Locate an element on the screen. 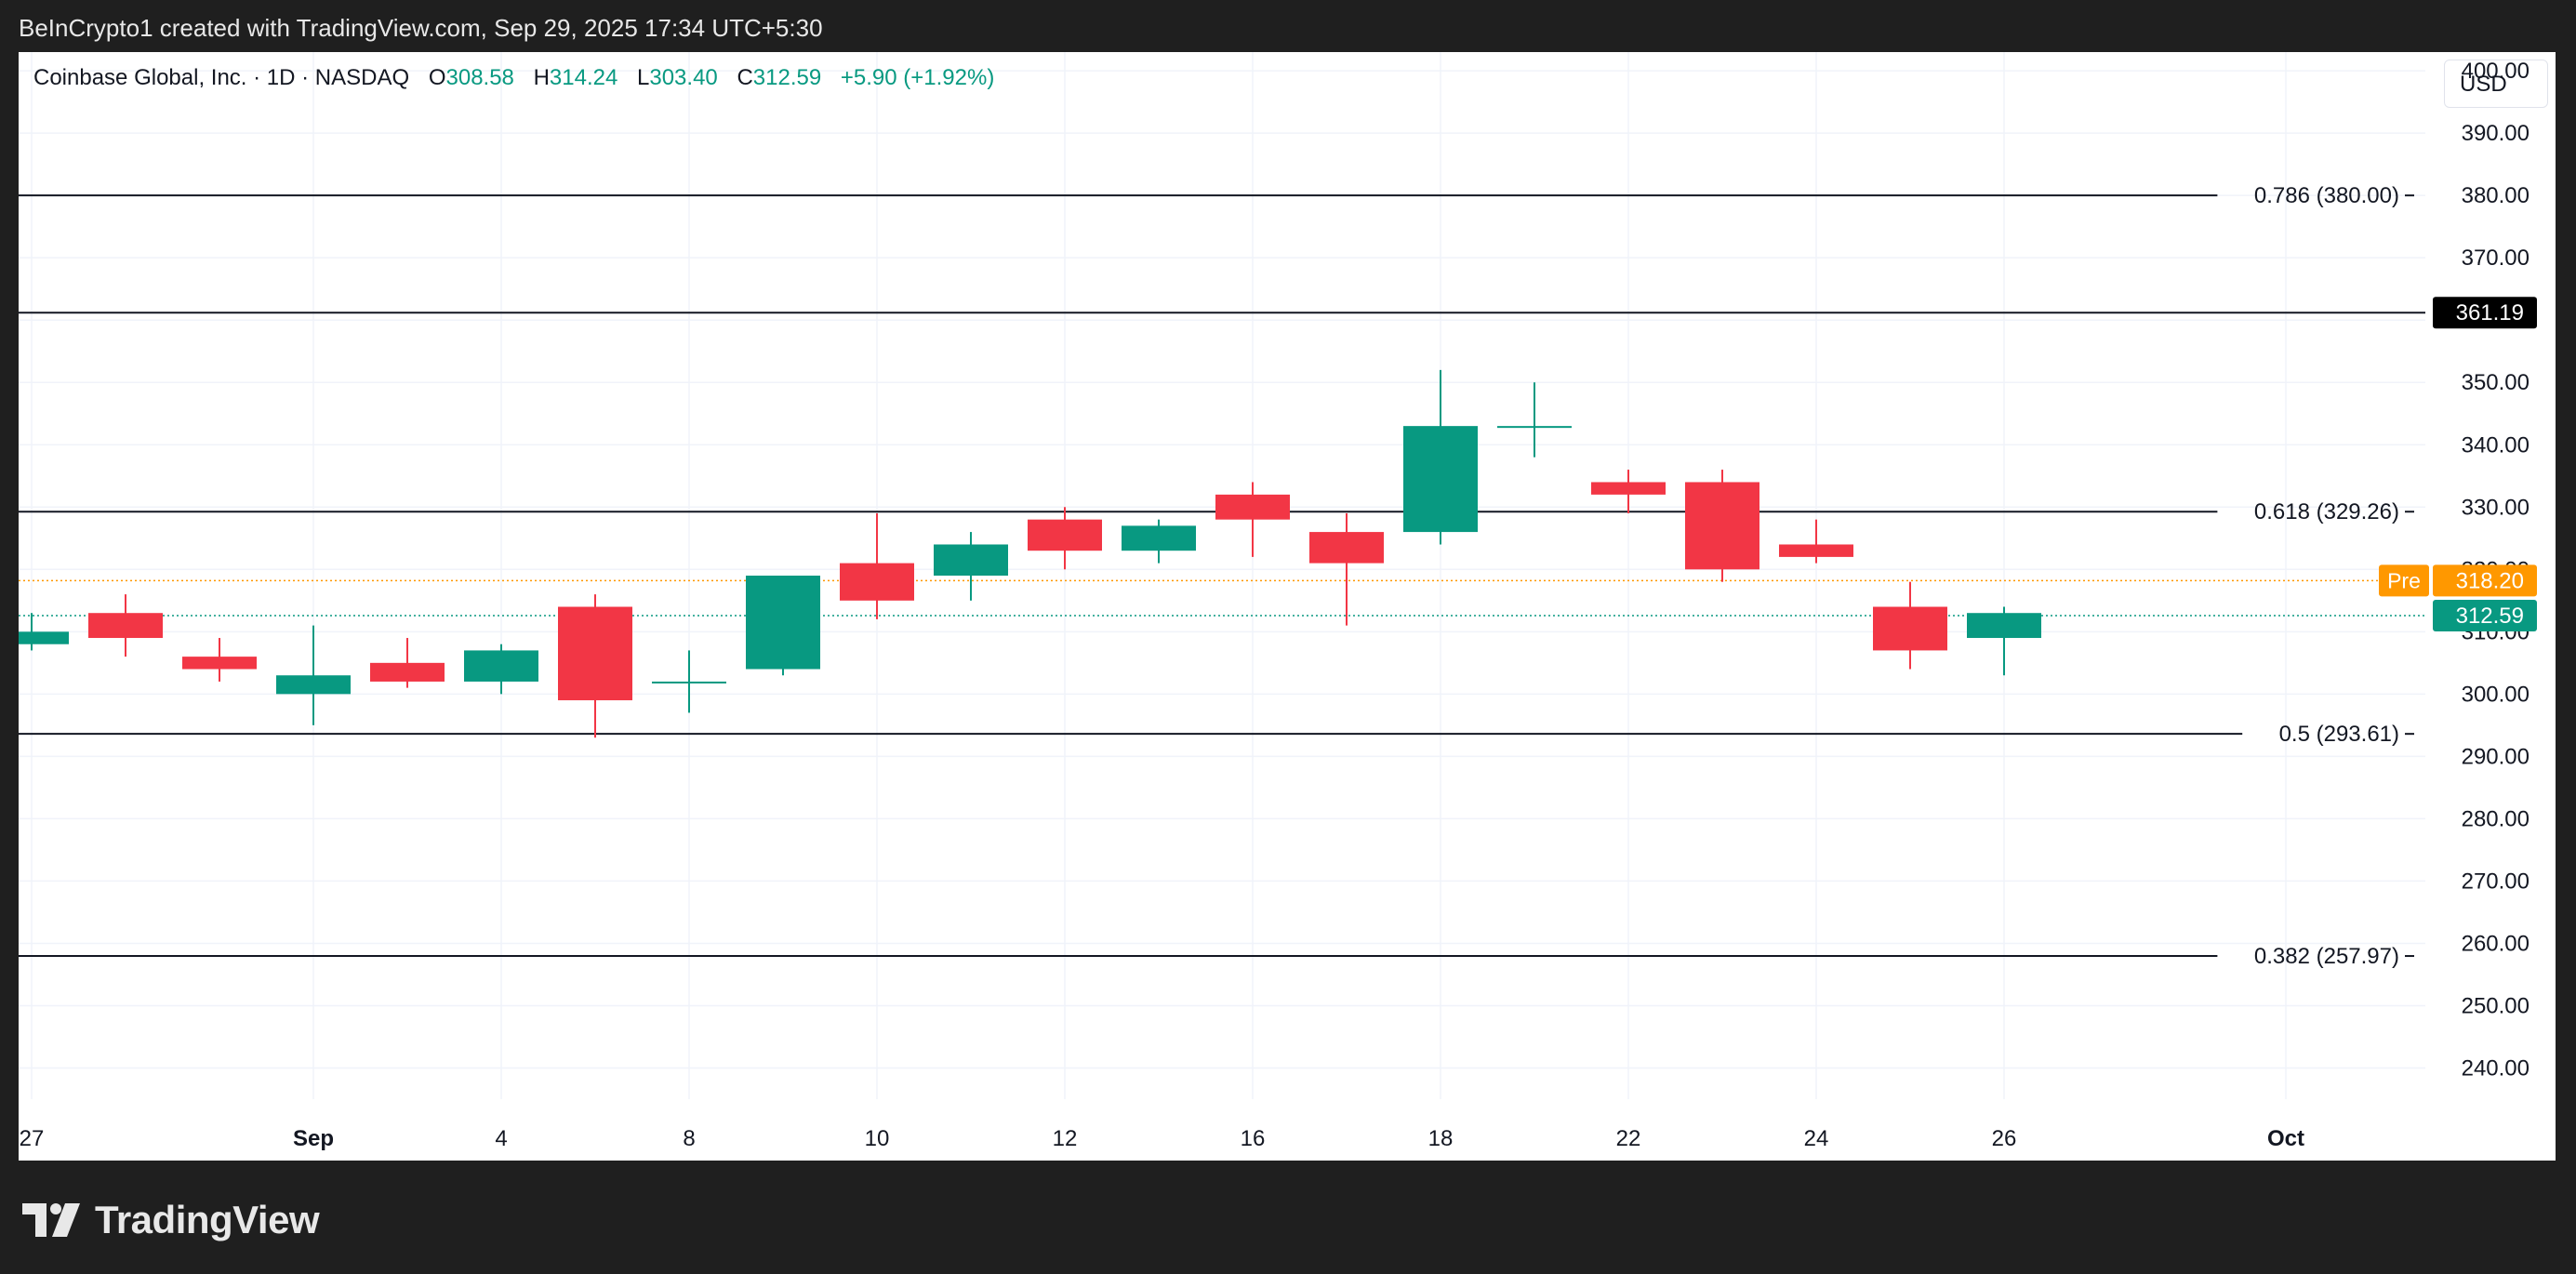  tradingview-logo: TradingView is located at coordinates (171, 1220).